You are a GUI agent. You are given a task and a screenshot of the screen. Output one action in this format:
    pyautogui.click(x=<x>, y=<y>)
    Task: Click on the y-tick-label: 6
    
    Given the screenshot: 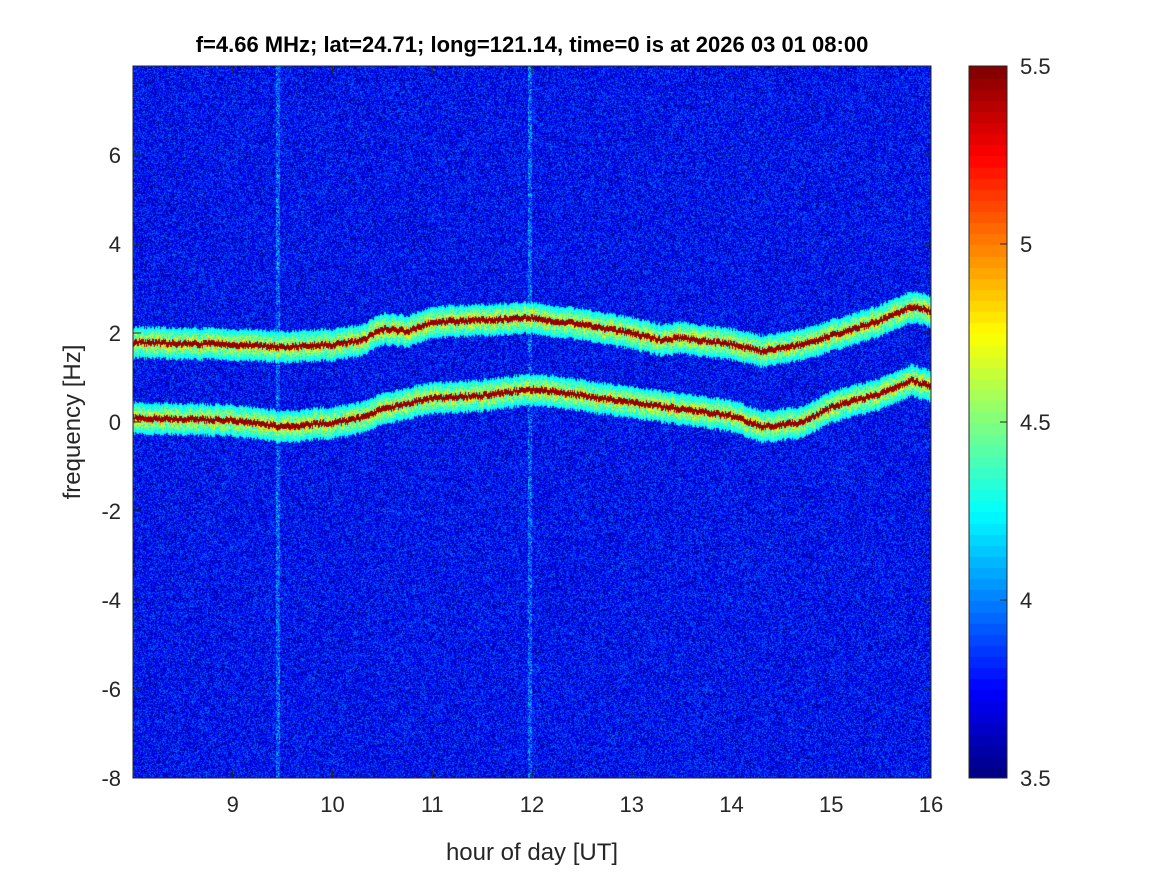 What is the action you would take?
    pyautogui.click(x=115, y=155)
    